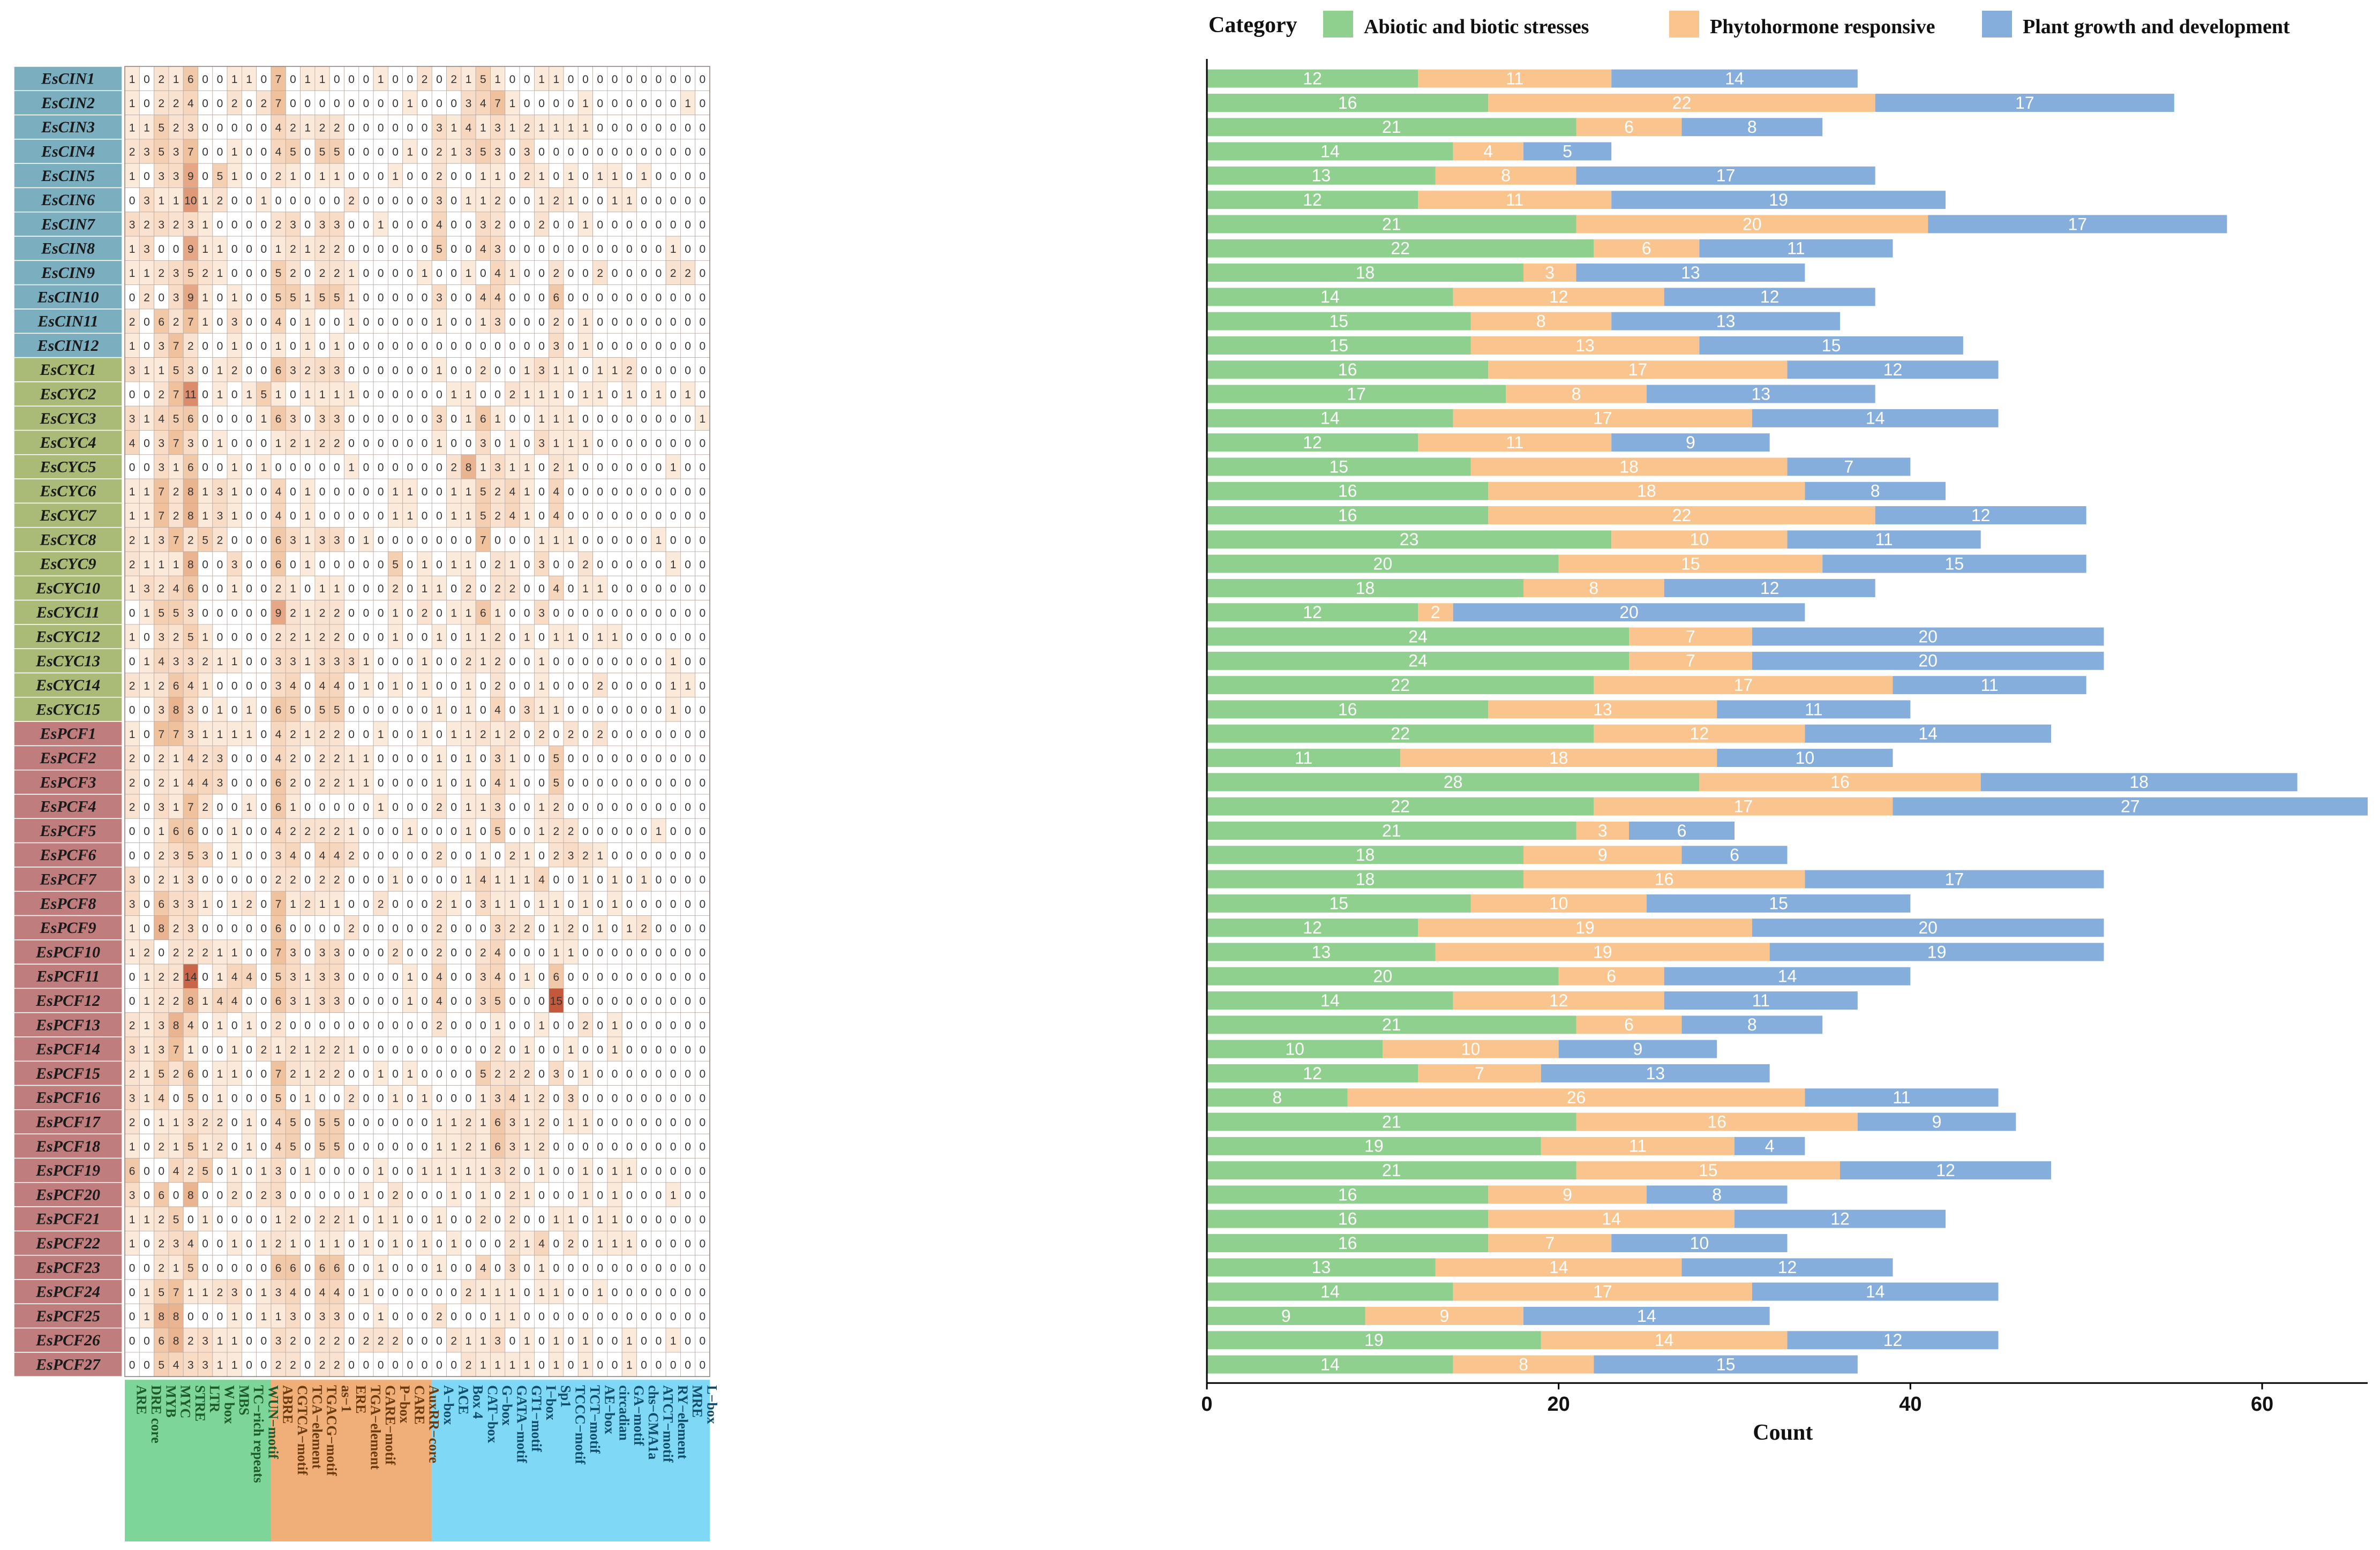 This screenshot has height=1550, width=2380. Describe the element at coordinates (624, 1413) in the screenshot. I see `motif-label: circadian` at that location.